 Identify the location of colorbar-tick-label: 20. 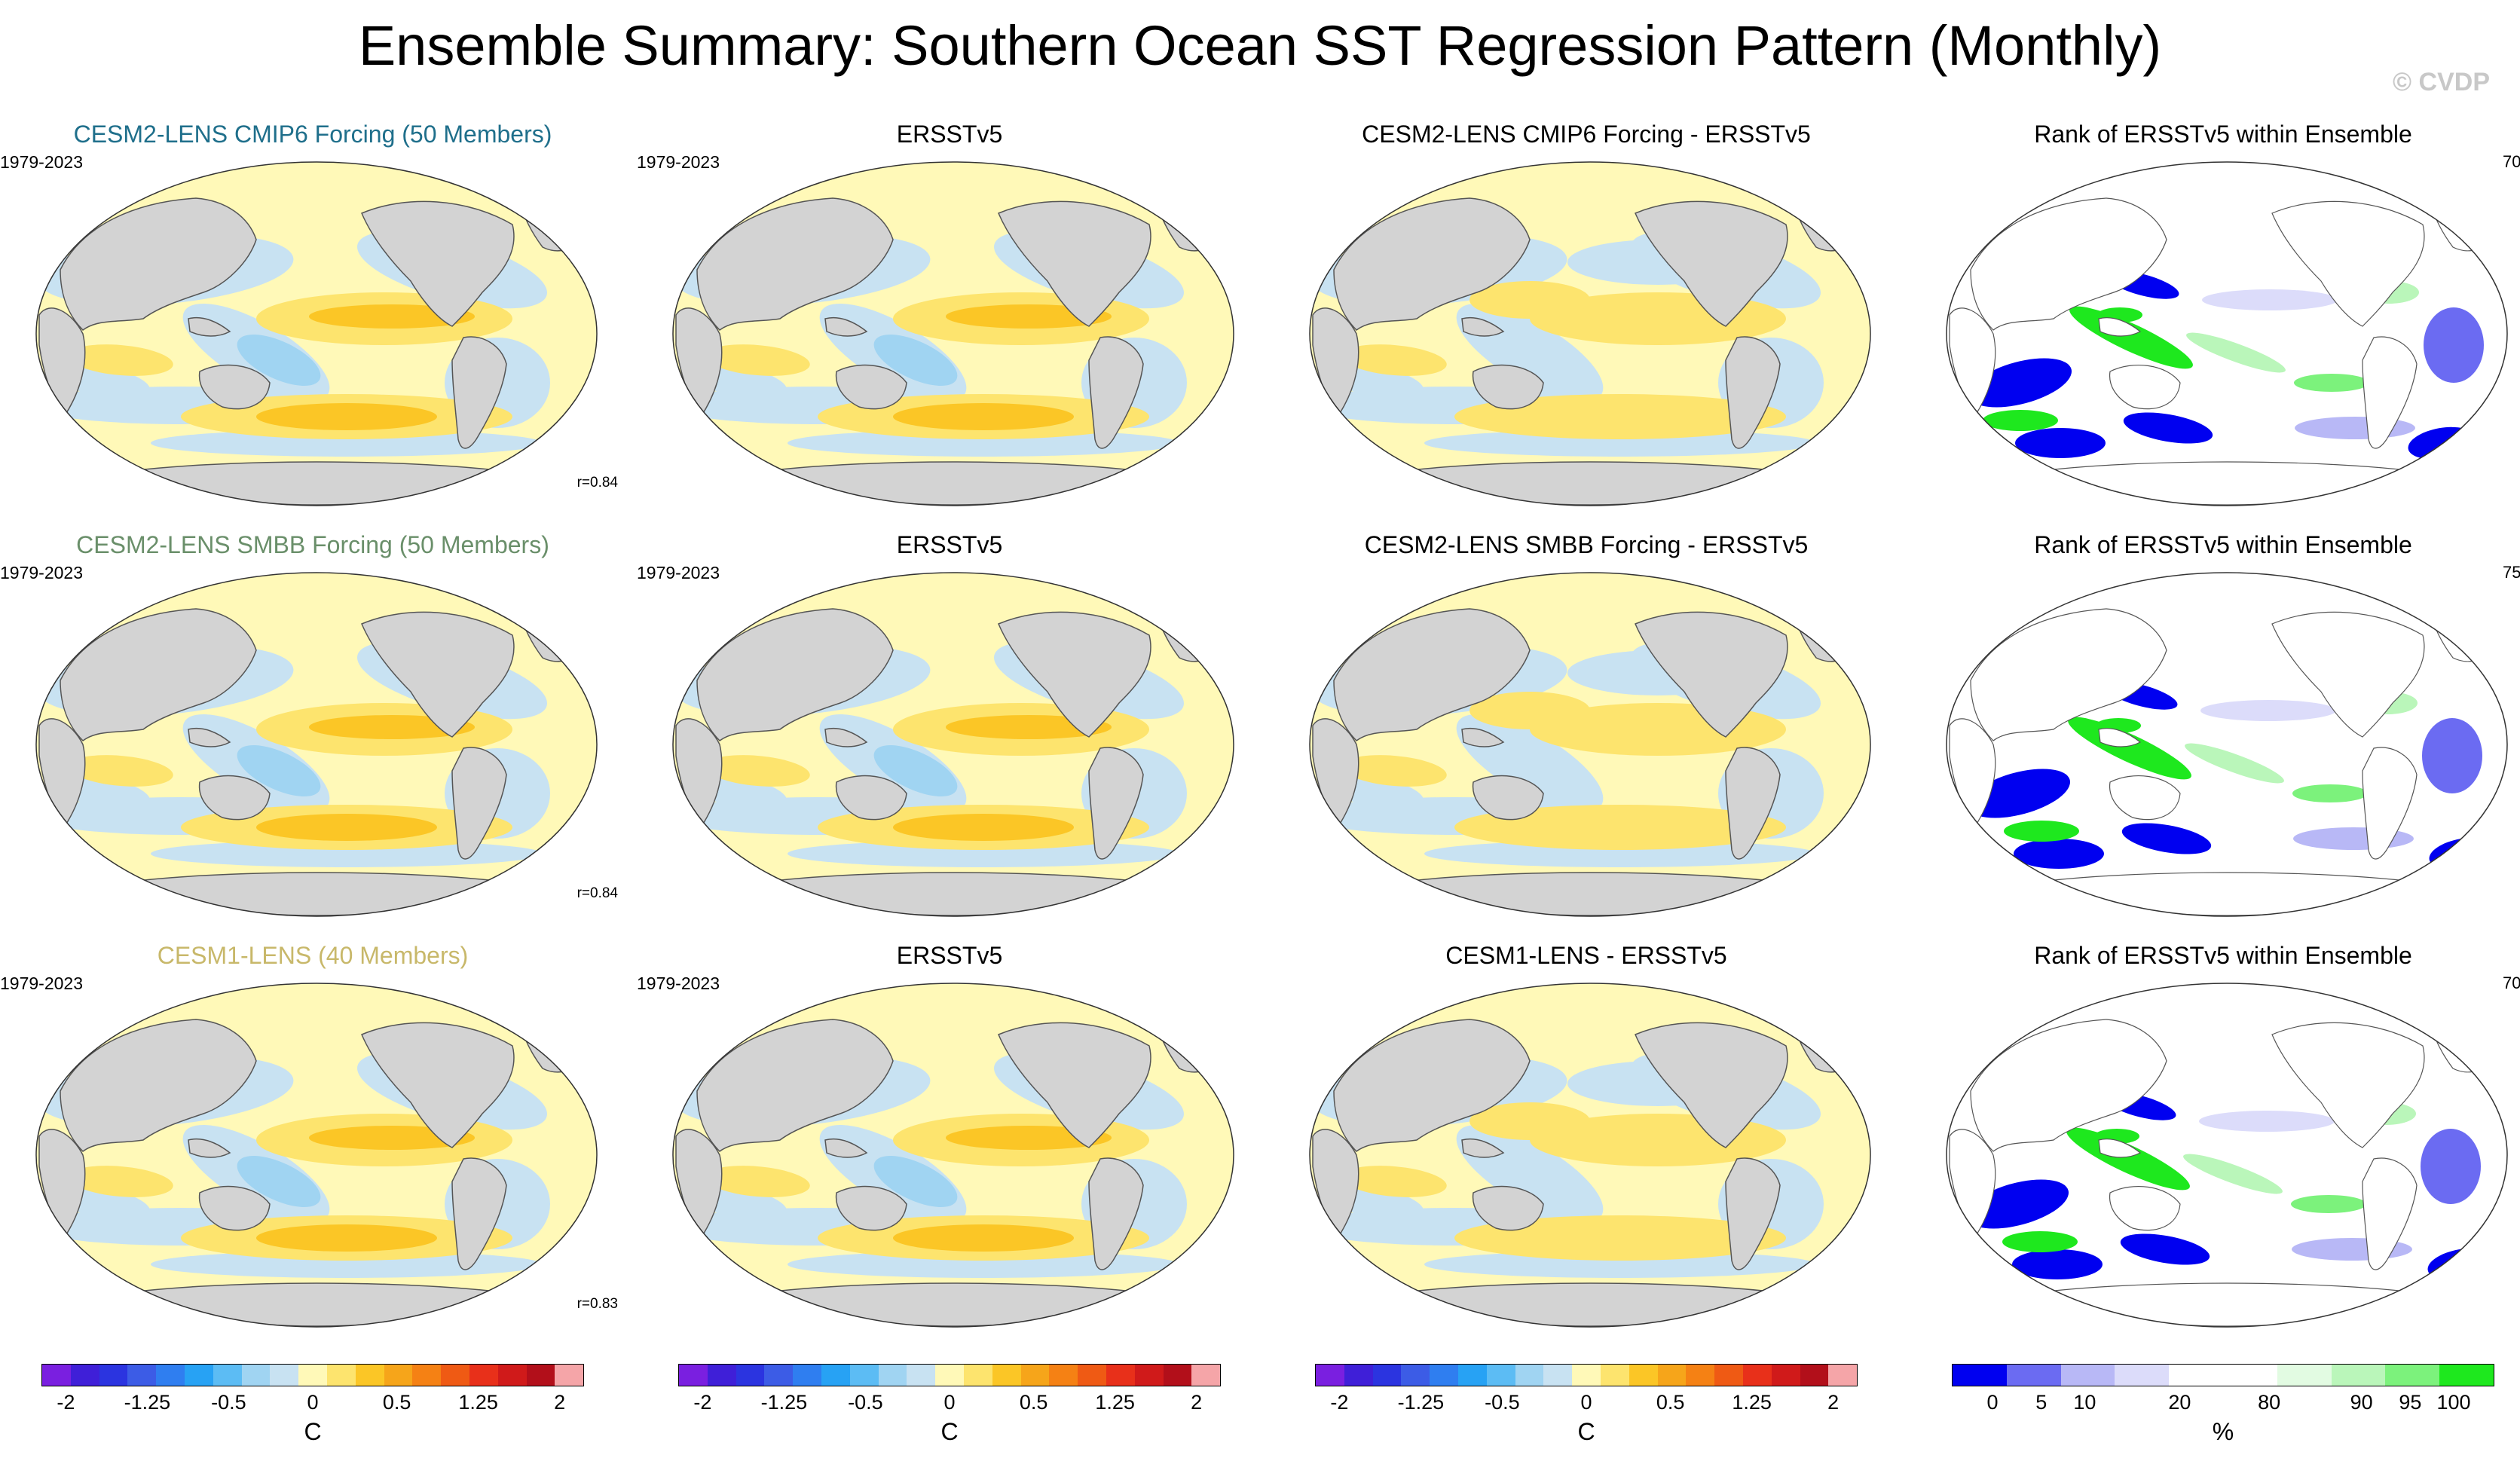
(2179, 1402).